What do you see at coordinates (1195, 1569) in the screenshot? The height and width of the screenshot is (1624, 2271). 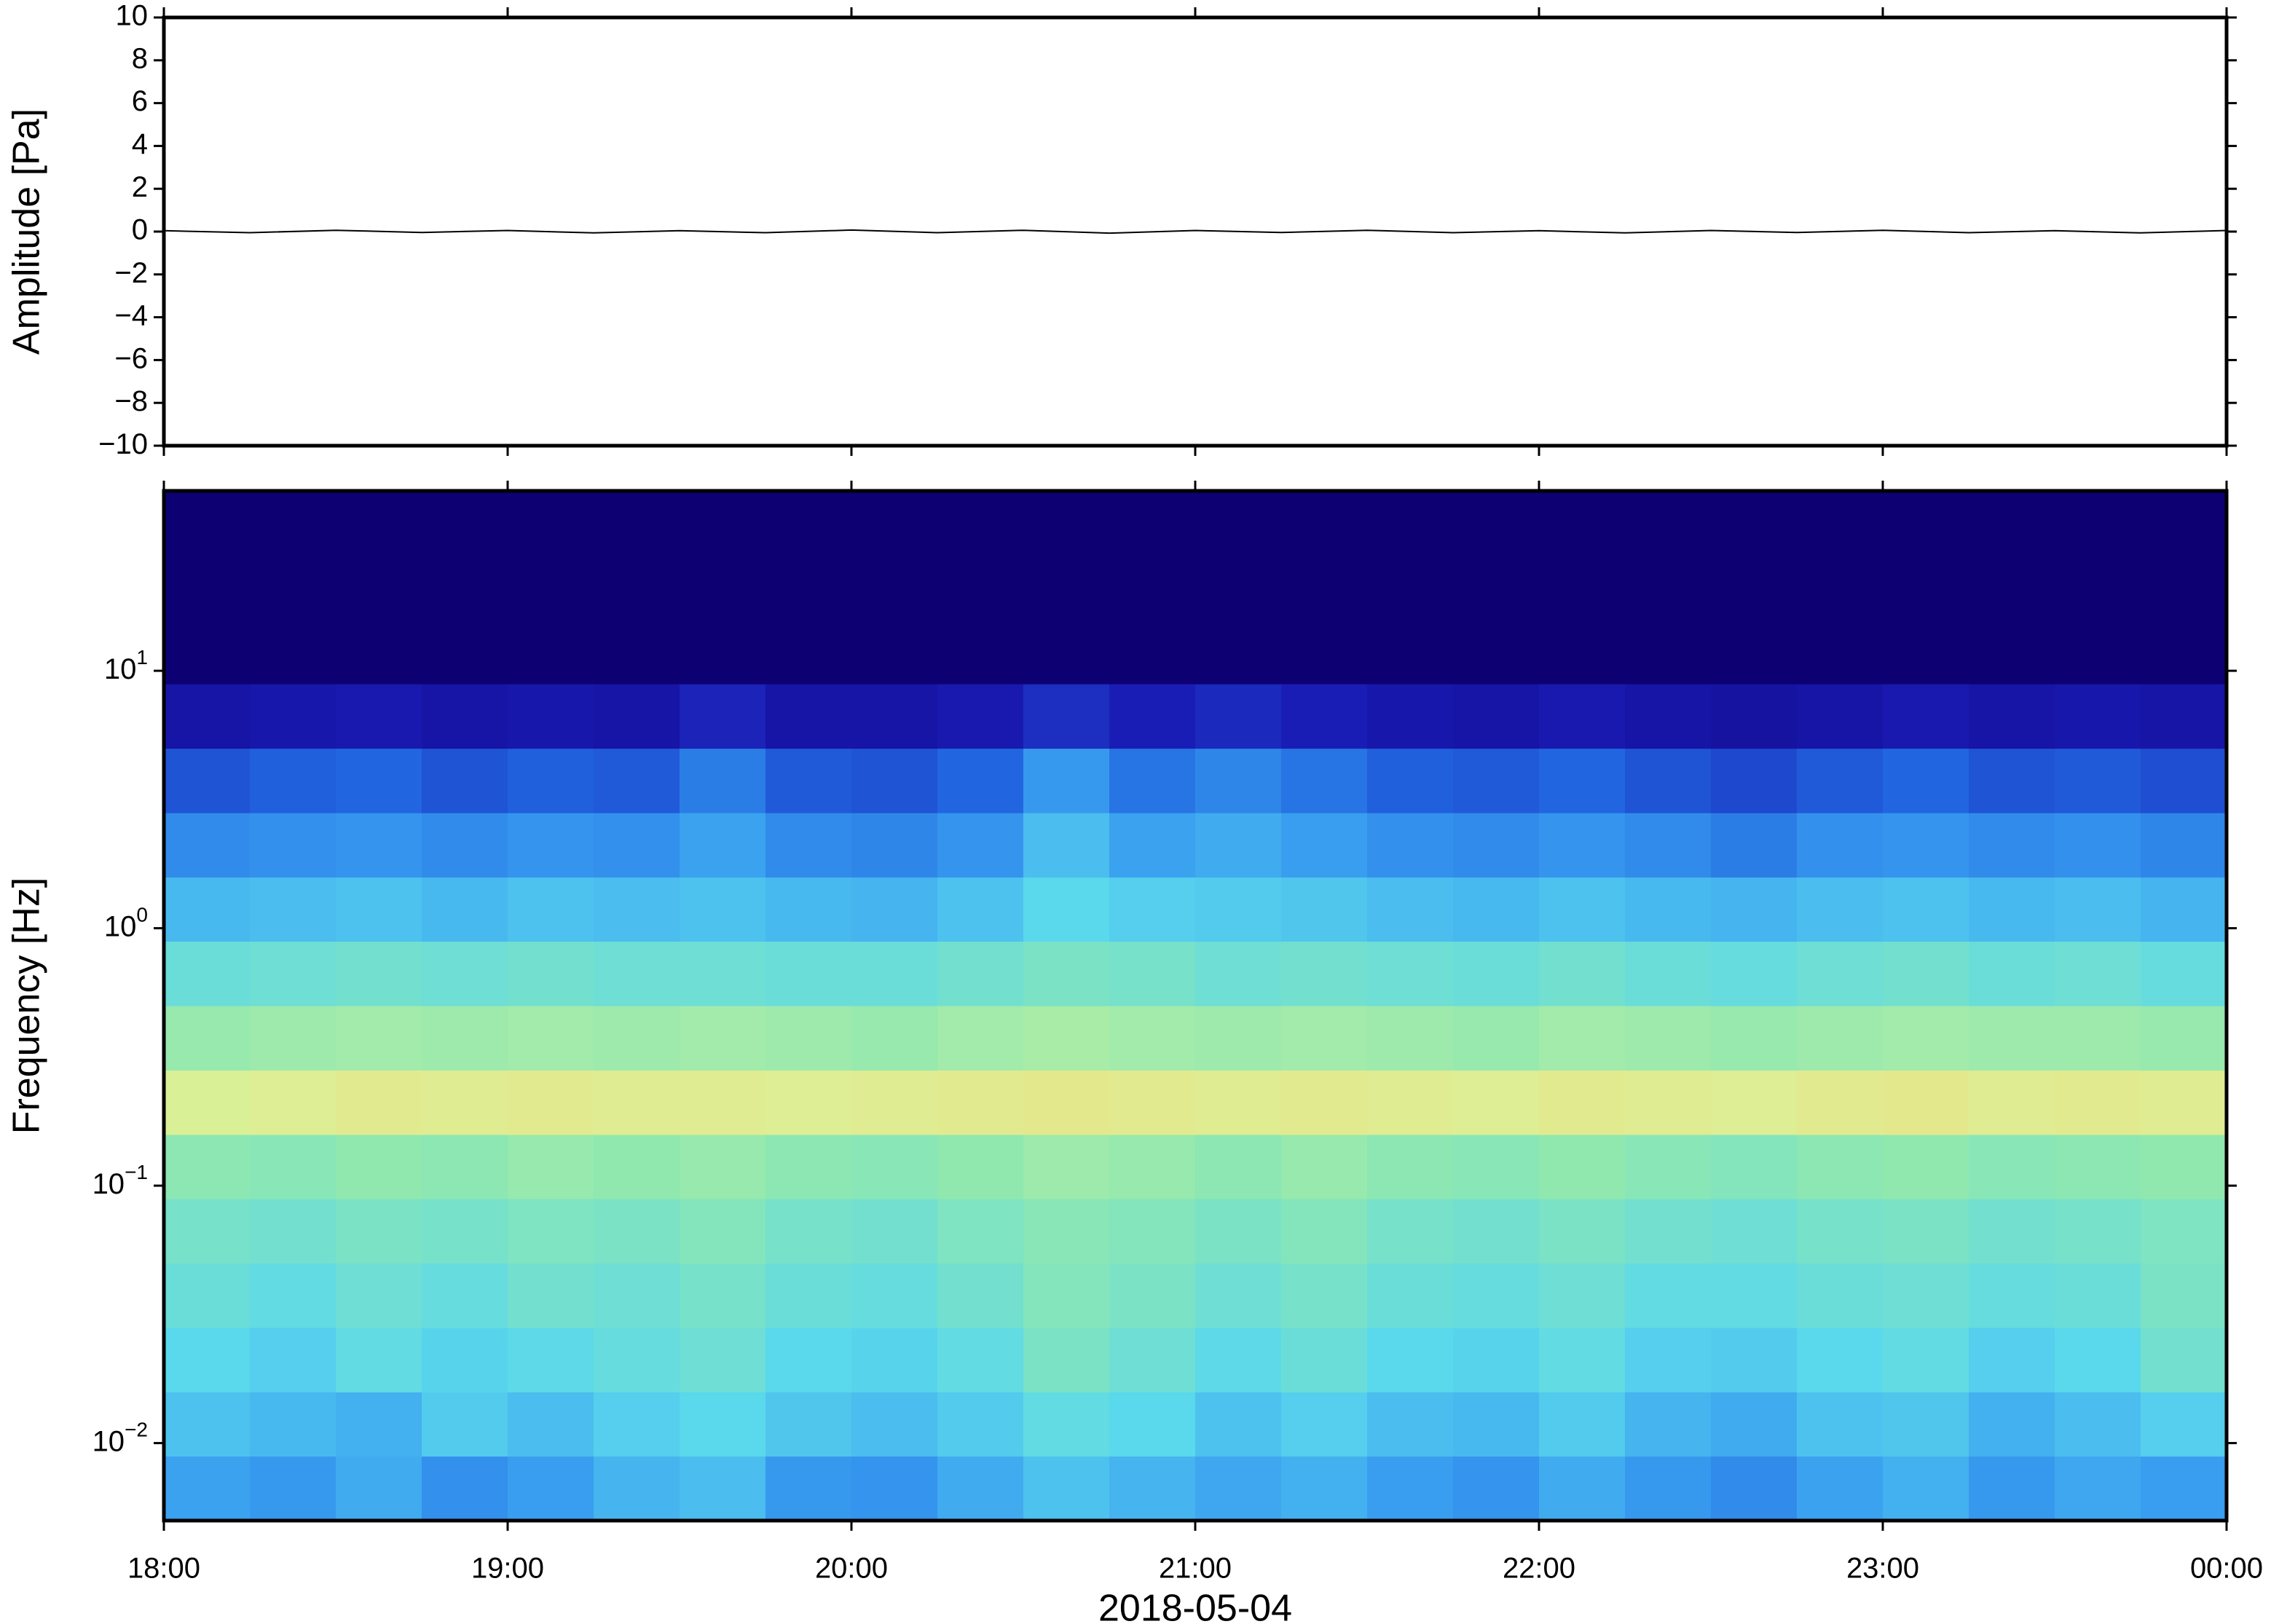 I see `x-tick-label: 21:00` at bounding box center [1195, 1569].